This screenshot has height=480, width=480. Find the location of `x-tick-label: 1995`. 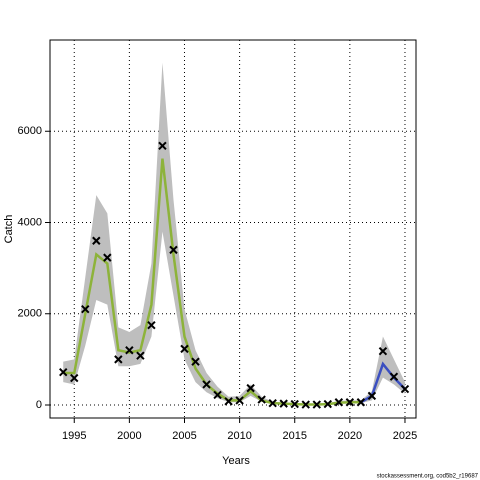

x-tick-label: 1995 is located at coordinates (74, 436).